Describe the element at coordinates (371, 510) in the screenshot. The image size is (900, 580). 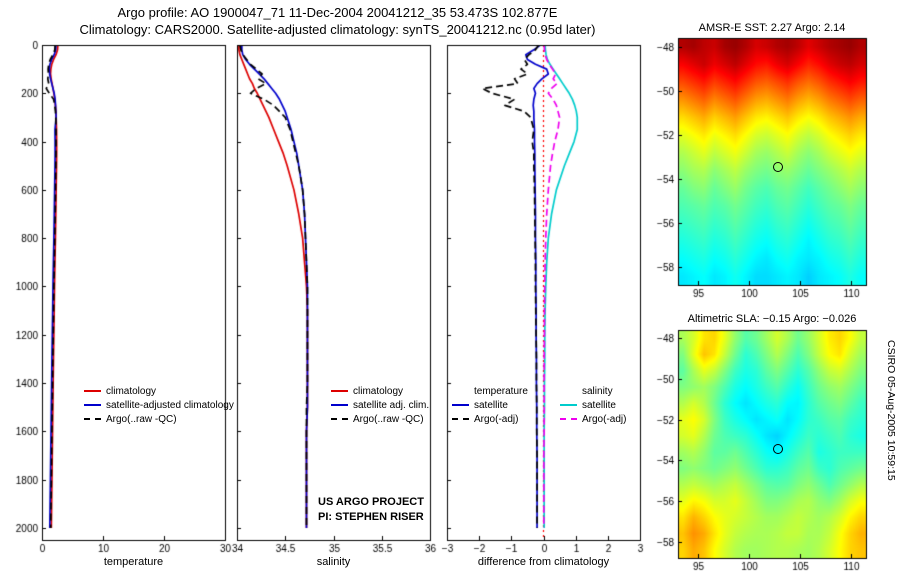
I see `project-note: US ARGO PROJECT PI: STEPHEN RISER` at that location.